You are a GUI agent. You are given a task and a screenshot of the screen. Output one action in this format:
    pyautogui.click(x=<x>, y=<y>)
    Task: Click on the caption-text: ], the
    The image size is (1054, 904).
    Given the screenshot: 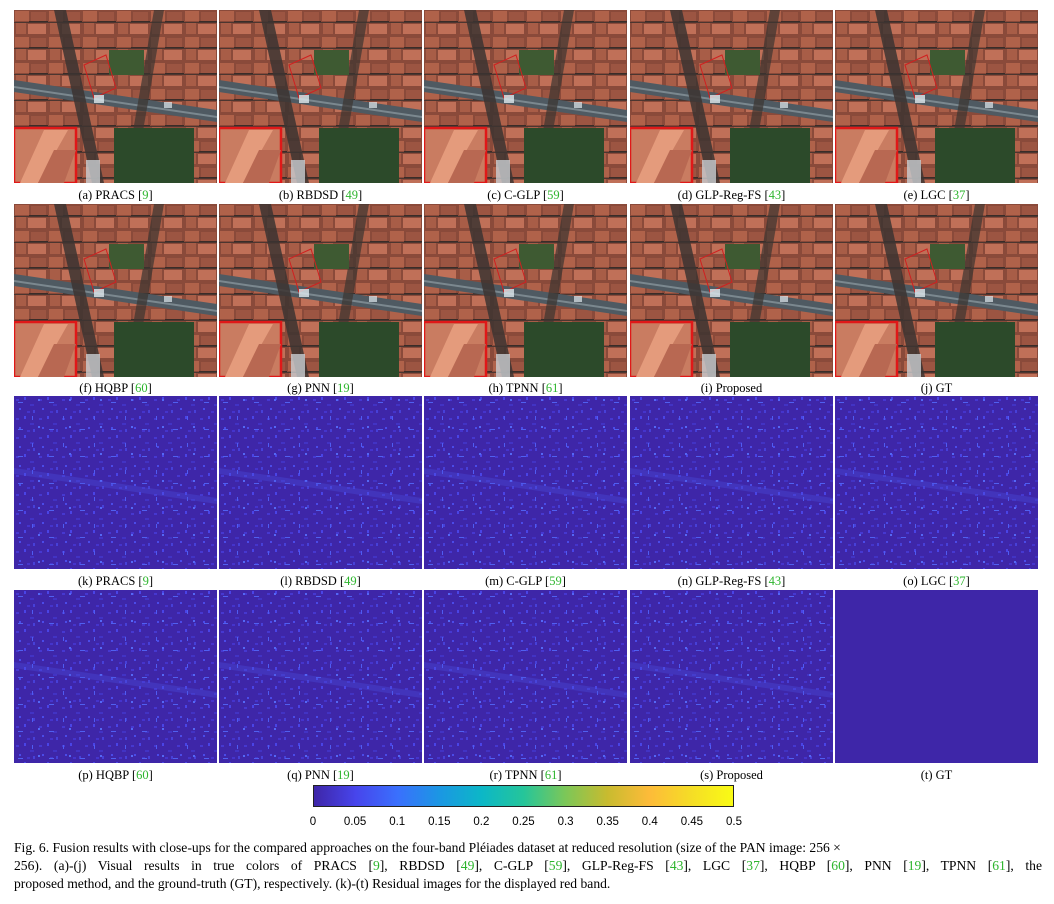 What is the action you would take?
    pyautogui.click(x=1023, y=865)
    